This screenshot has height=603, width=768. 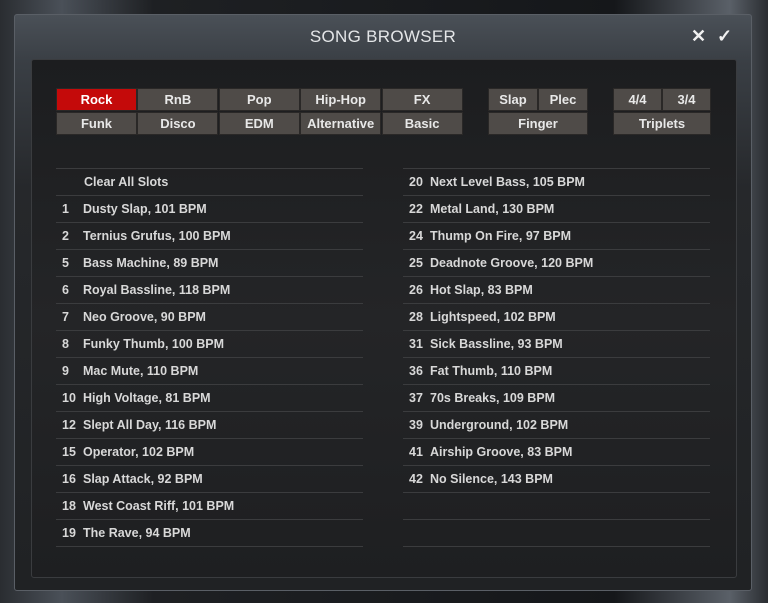 What do you see at coordinates (147, 398) in the screenshot?
I see `song-title: High Voltage, 81 BPM` at bounding box center [147, 398].